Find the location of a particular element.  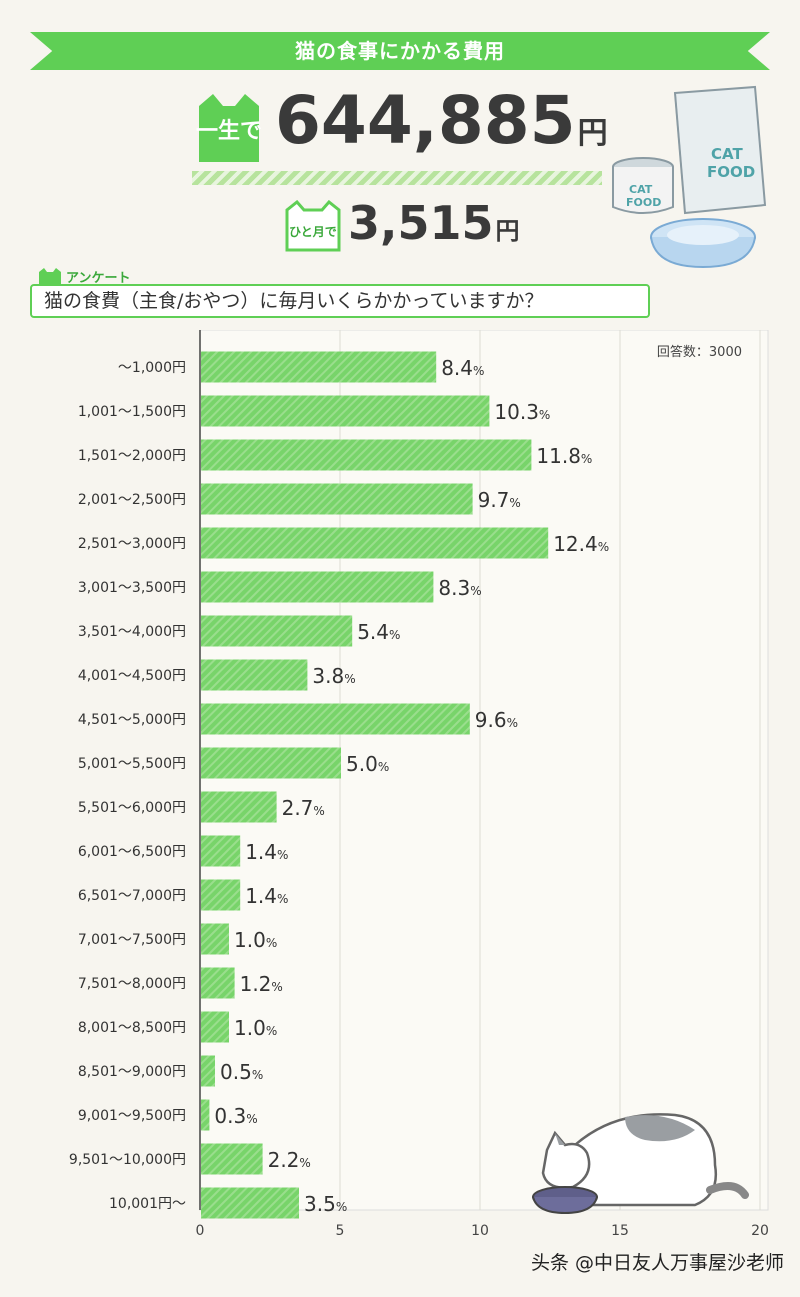

category-label: 7,001～7,500円 is located at coordinates (132, 940).